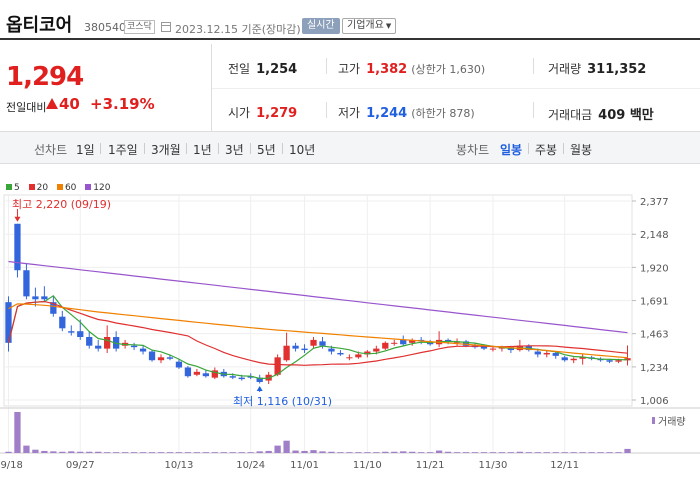 The height and width of the screenshot is (494, 700). What do you see at coordinates (654, 202) in the screenshot?
I see `y-tick-label: 2,377` at bounding box center [654, 202].